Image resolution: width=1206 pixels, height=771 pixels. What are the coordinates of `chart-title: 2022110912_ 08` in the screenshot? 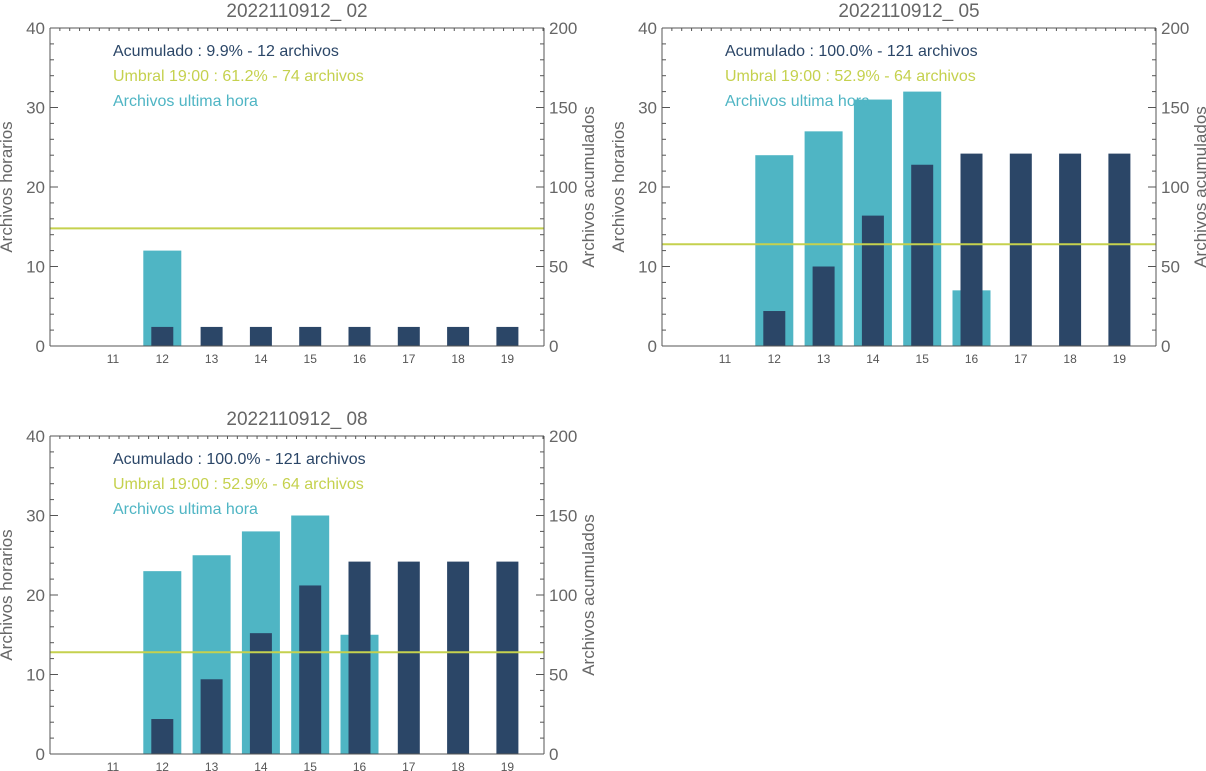 It's located at (296, 419).